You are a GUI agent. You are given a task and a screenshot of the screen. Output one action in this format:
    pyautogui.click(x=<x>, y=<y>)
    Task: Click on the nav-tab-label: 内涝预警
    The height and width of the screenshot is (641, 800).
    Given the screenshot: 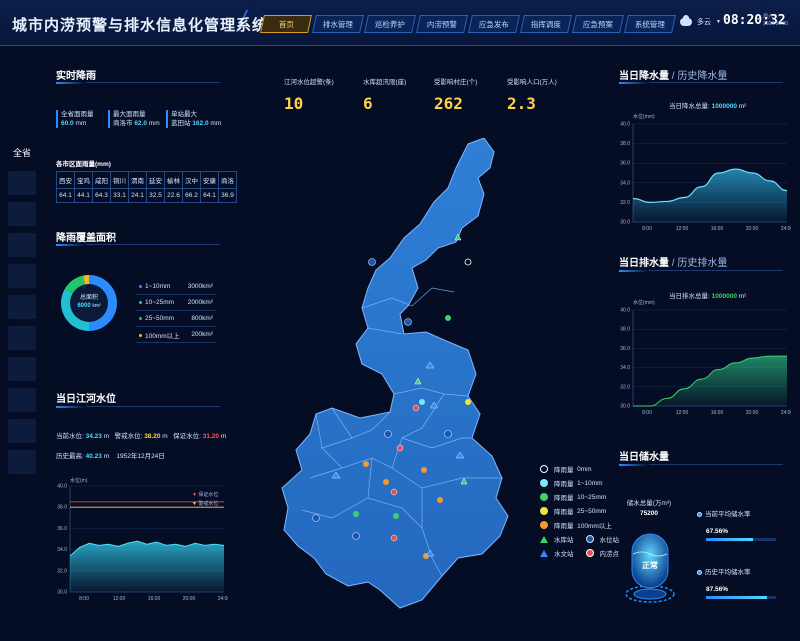 What is the action you would take?
    pyautogui.click(x=442, y=24)
    